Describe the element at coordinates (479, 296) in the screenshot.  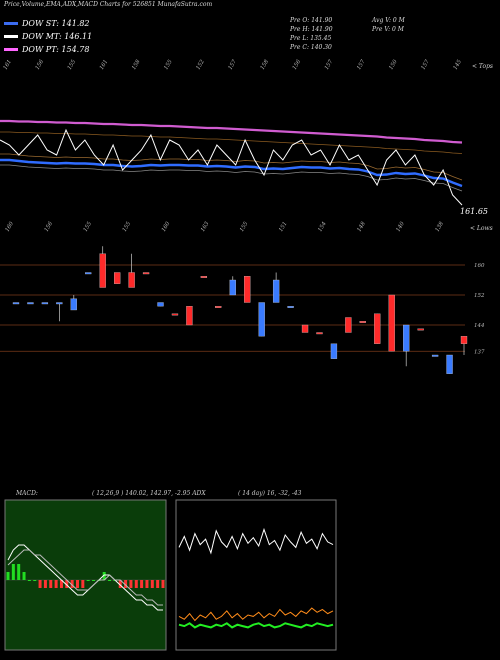
I see `y-tick-label: 152` at that location.